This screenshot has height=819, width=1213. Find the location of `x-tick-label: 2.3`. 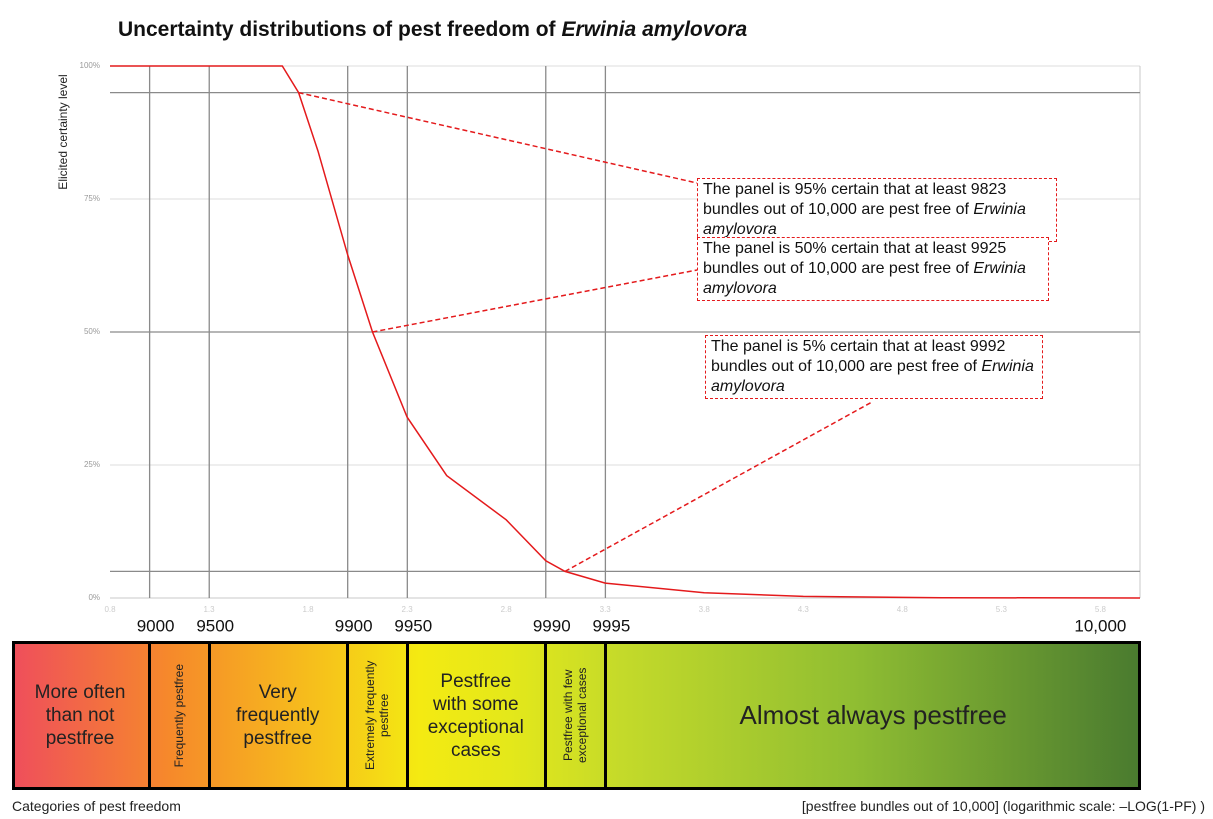

x-tick-label: 2.3 is located at coordinates (408, 609).